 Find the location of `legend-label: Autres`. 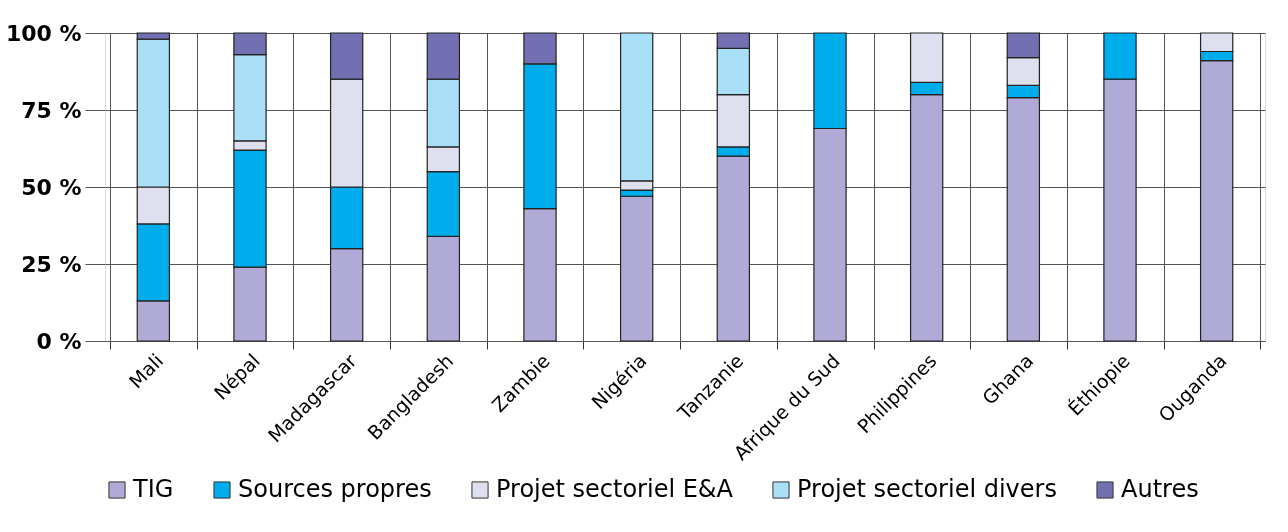

legend-label: Autres is located at coordinates (1160, 489).